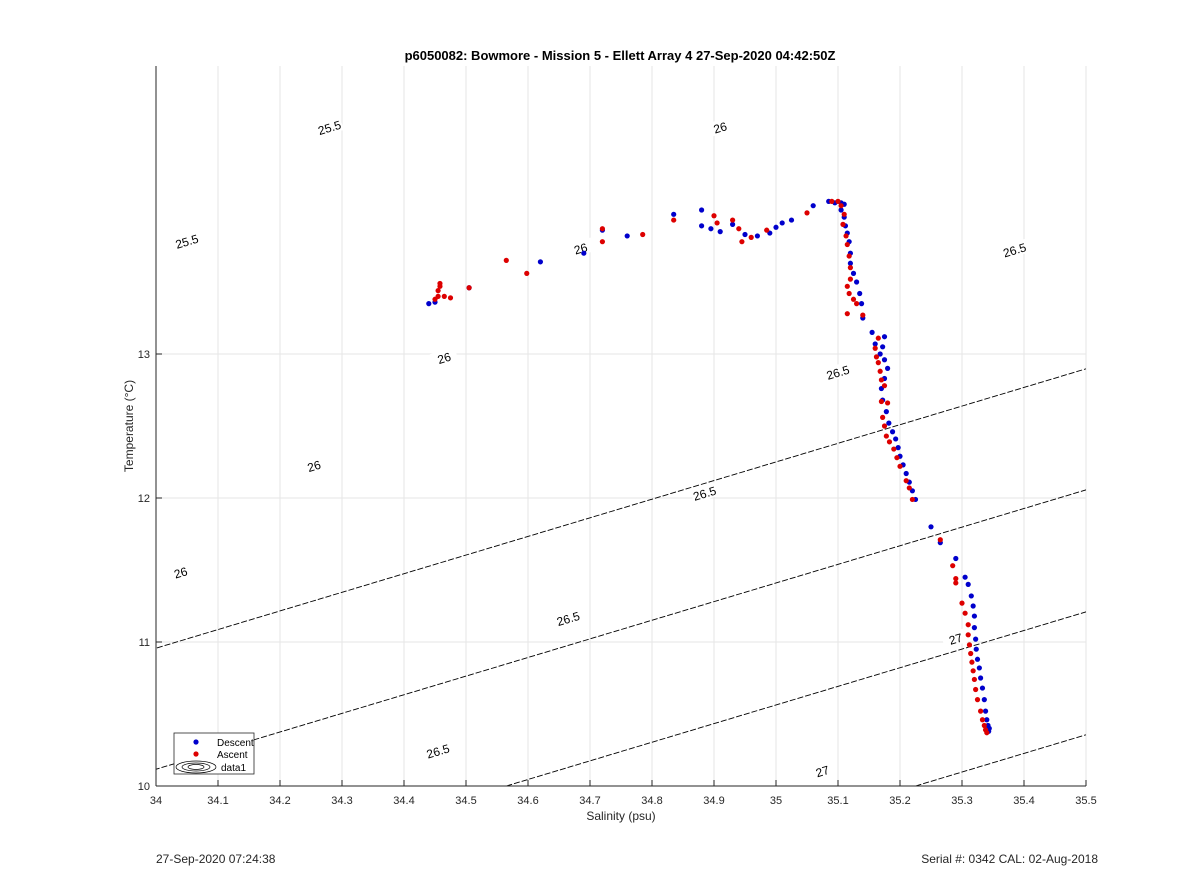 The width and height of the screenshot is (1200, 885). What do you see at coordinates (144, 787) in the screenshot?
I see `y-tick-label: 10` at bounding box center [144, 787].